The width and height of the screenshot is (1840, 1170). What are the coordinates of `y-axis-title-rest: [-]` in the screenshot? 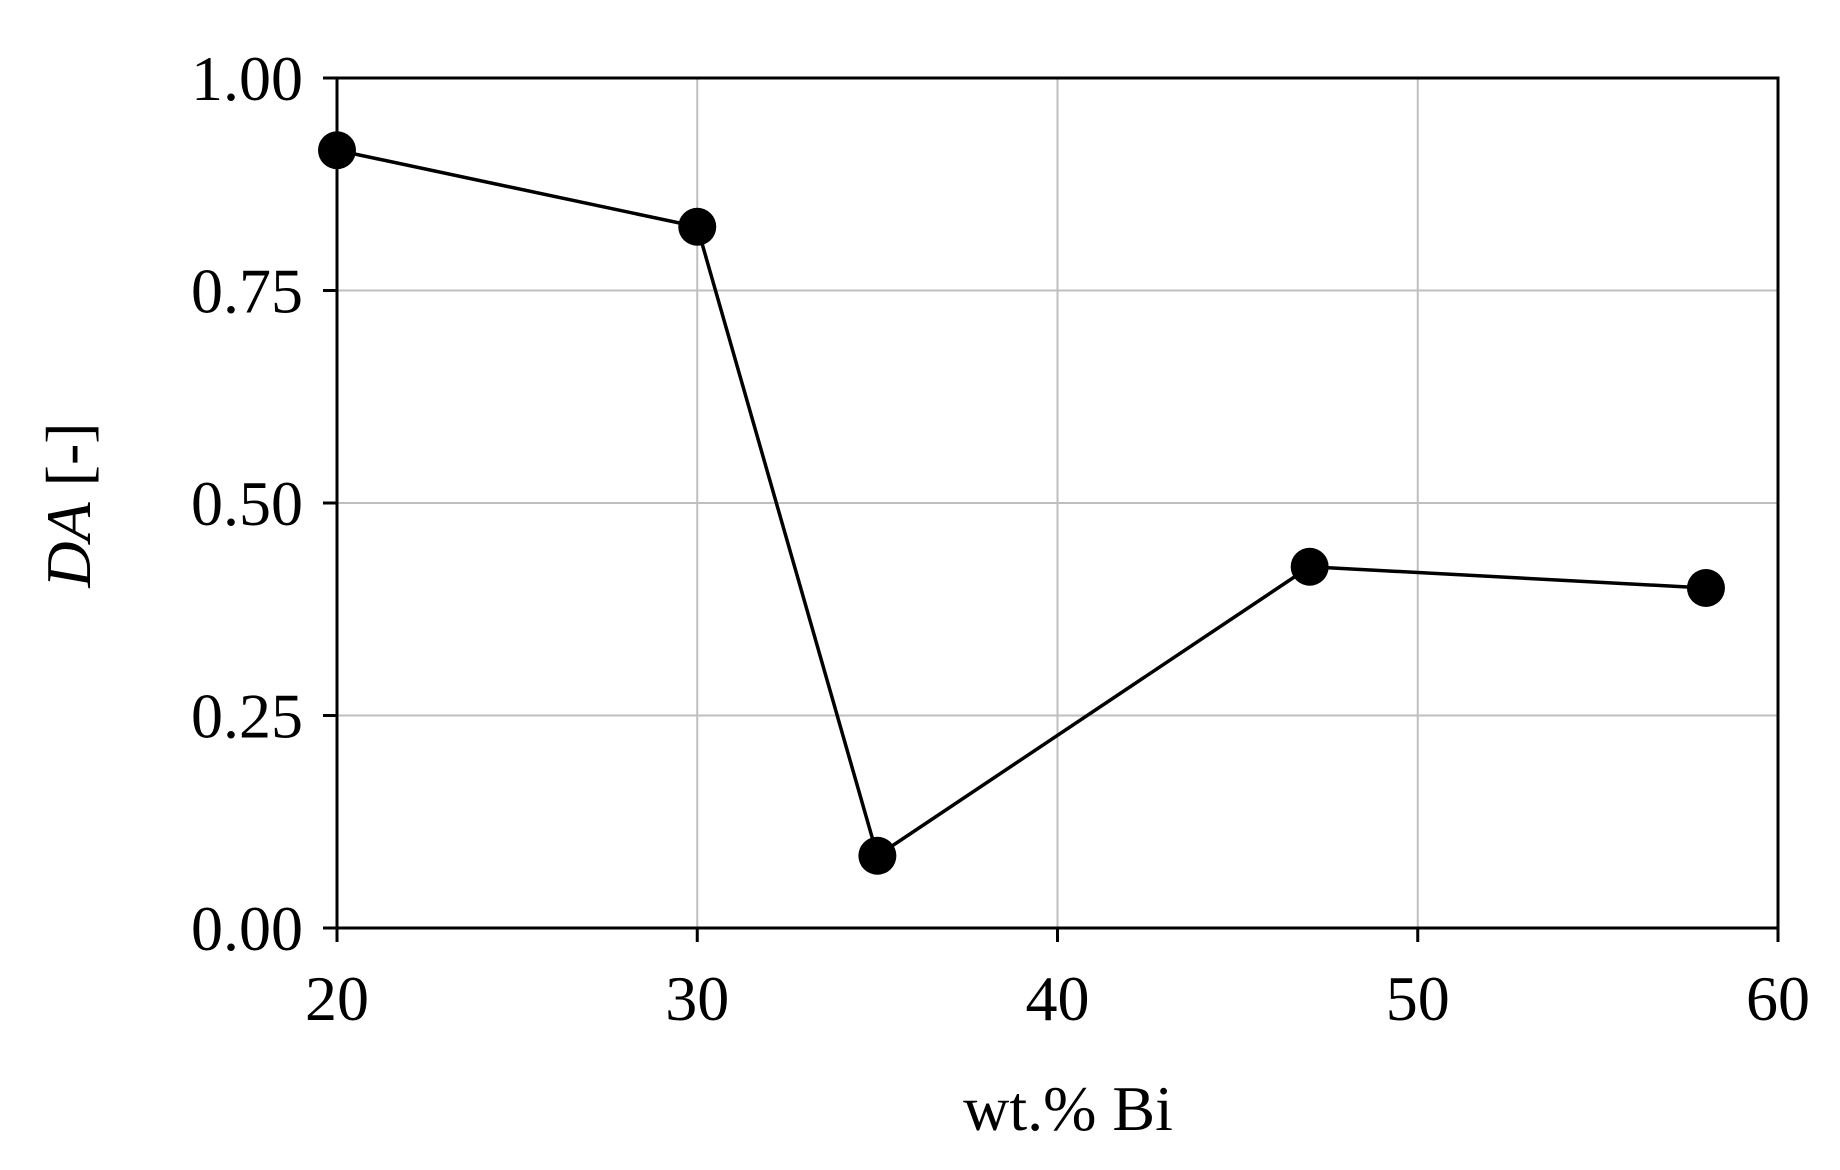 It's located at (68, 462).